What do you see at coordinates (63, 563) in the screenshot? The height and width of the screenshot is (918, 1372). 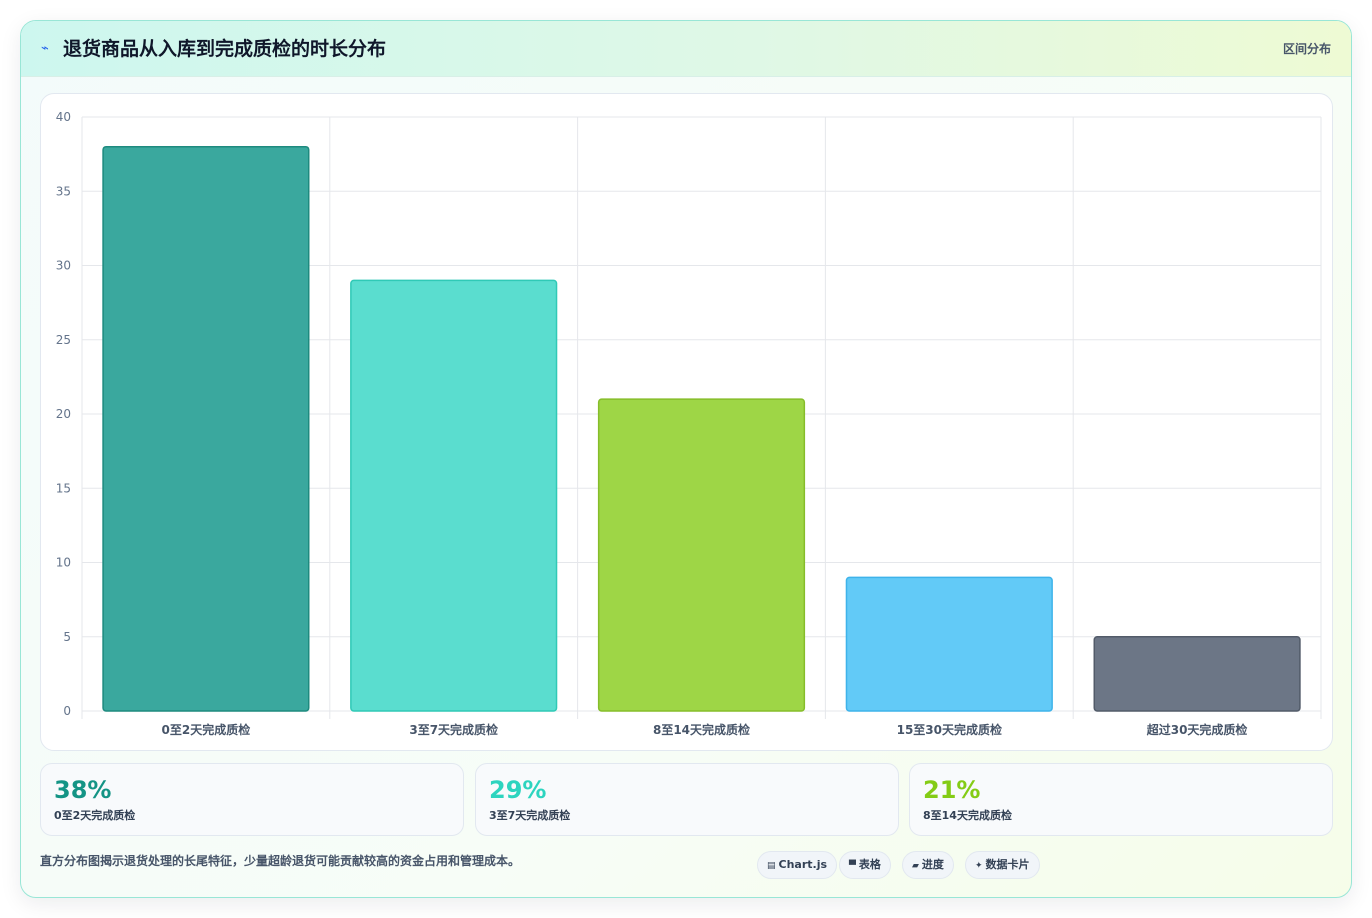 I see `y-tick-label: 10` at bounding box center [63, 563].